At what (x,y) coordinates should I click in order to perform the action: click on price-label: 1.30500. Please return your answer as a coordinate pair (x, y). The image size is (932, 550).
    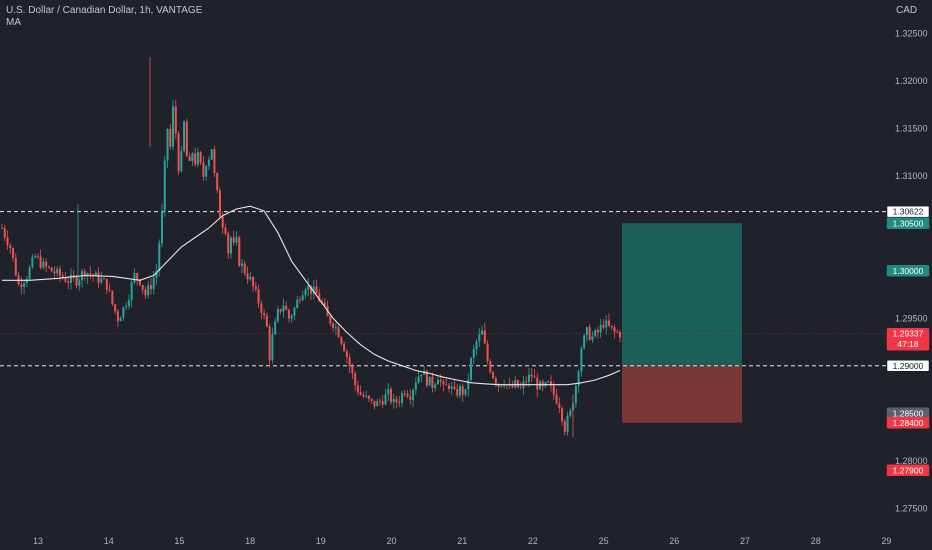
    Looking at the image, I should click on (908, 223).